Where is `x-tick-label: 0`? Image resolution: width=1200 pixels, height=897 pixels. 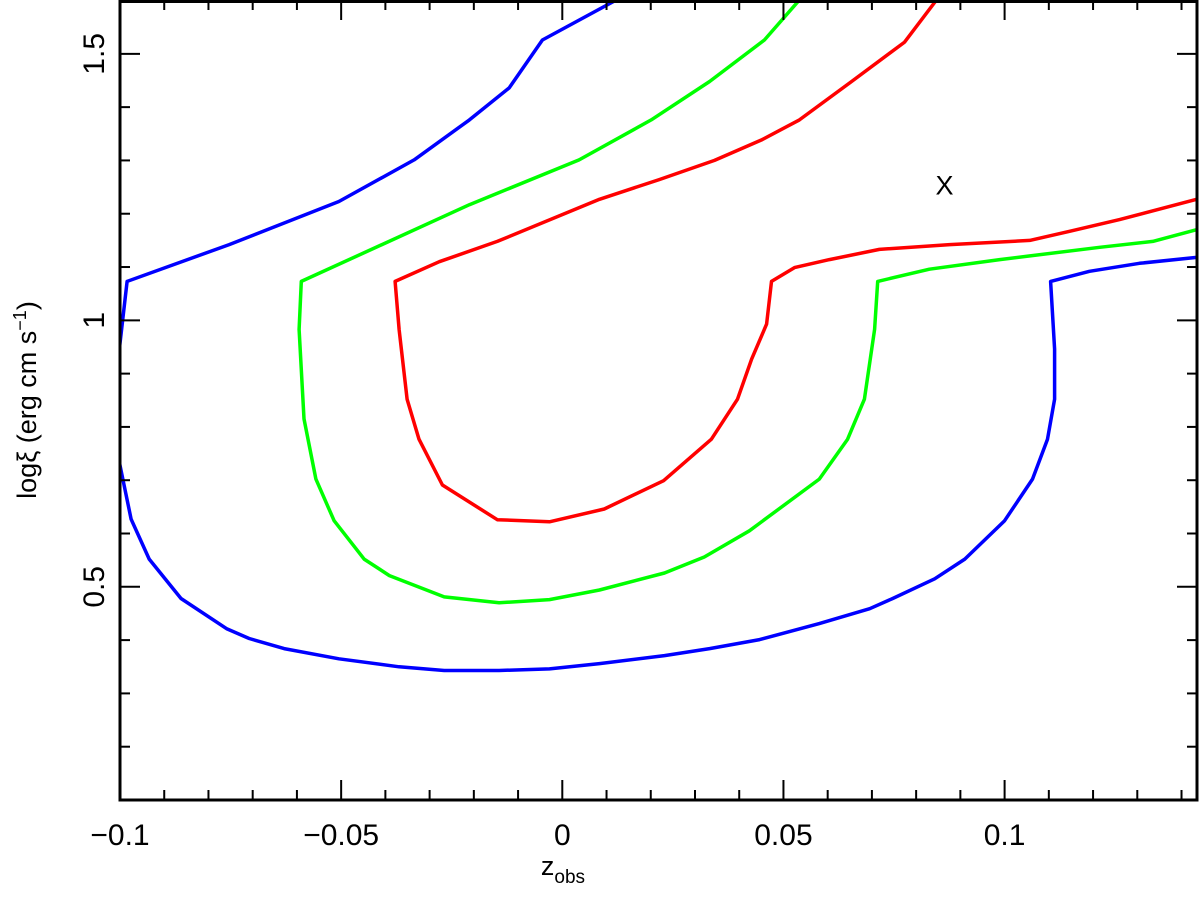 x-tick-label: 0 is located at coordinates (562, 835).